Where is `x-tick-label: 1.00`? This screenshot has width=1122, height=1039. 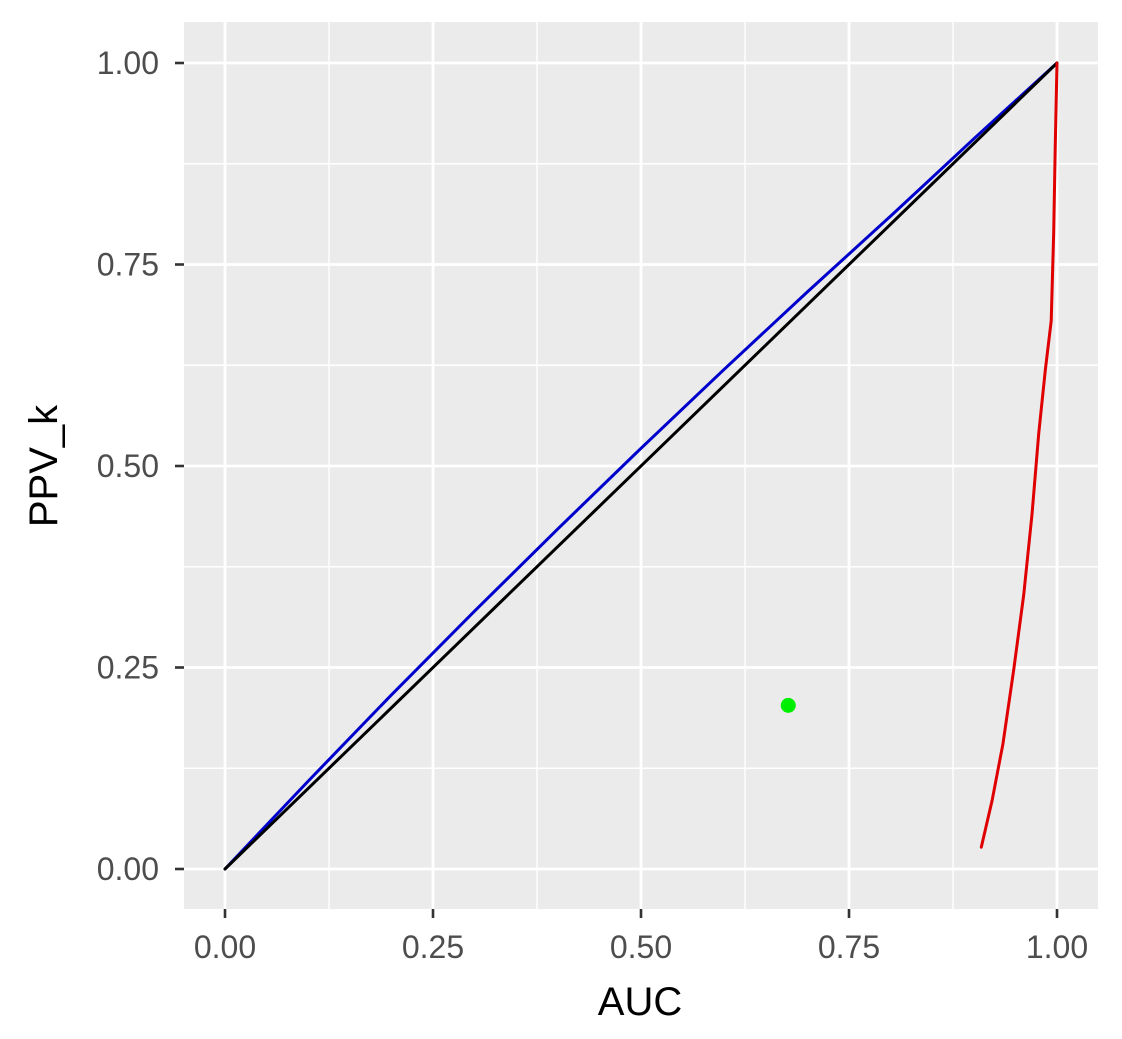
x-tick-label: 1.00 is located at coordinates (1057, 947).